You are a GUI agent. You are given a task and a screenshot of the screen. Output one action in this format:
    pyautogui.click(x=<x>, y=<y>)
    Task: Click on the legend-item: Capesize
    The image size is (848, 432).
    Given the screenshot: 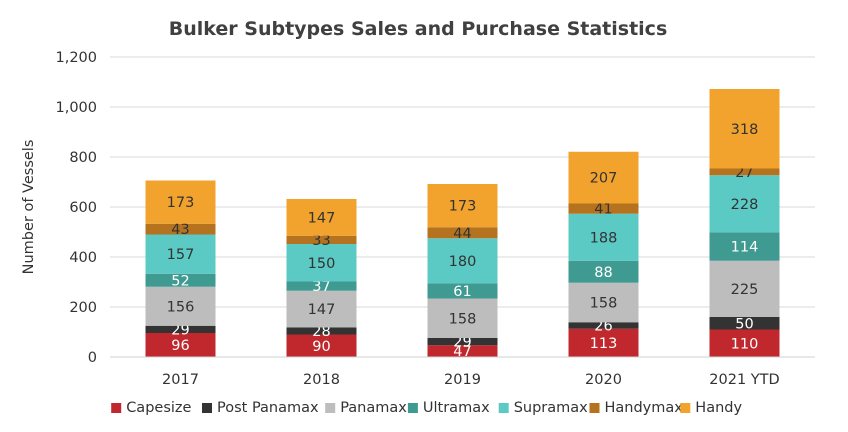 What is the action you would take?
    pyautogui.click(x=151, y=408)
    